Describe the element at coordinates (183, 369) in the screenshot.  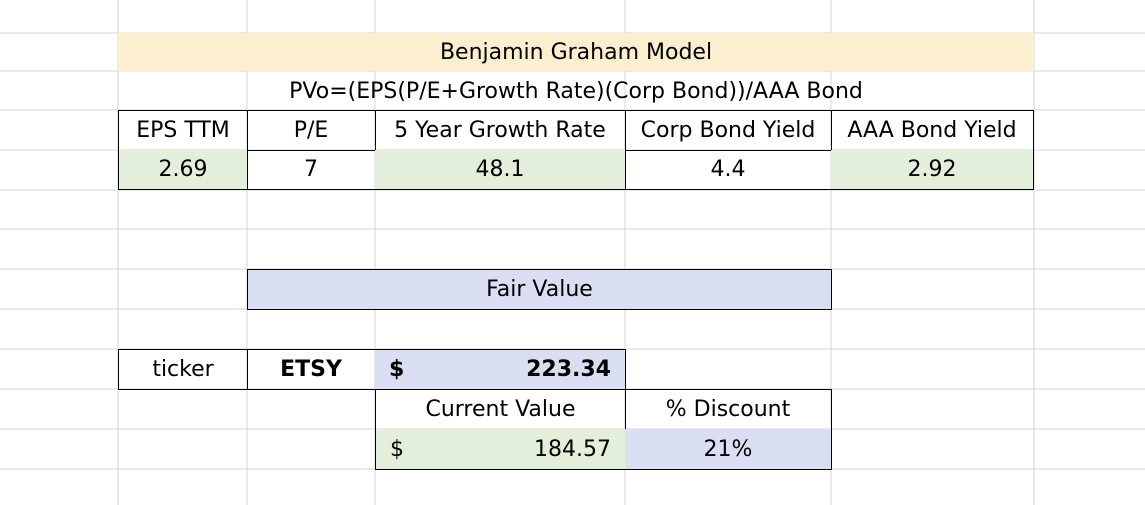
I see `ticker-label-cell: ticker` at that location.